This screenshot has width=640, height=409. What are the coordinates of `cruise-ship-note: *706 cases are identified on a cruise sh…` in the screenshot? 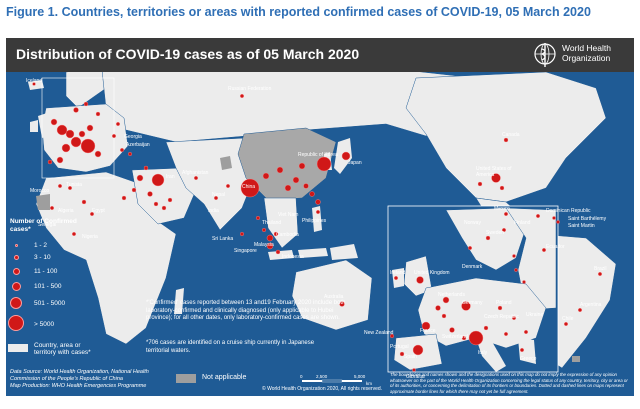 It's located at (230, 347).